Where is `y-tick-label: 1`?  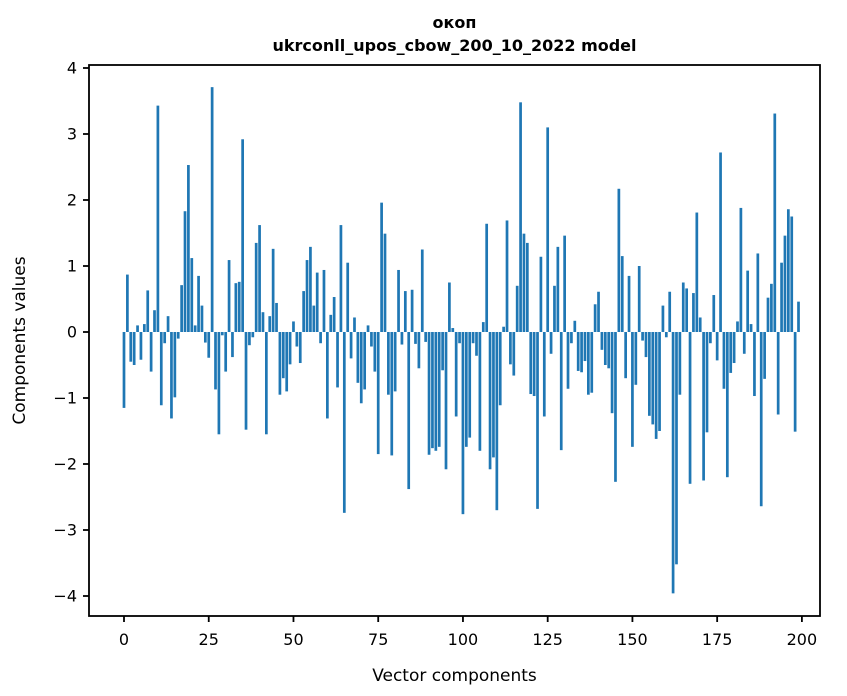
y-tick-label: 1 is located at coordinates (72, 266).